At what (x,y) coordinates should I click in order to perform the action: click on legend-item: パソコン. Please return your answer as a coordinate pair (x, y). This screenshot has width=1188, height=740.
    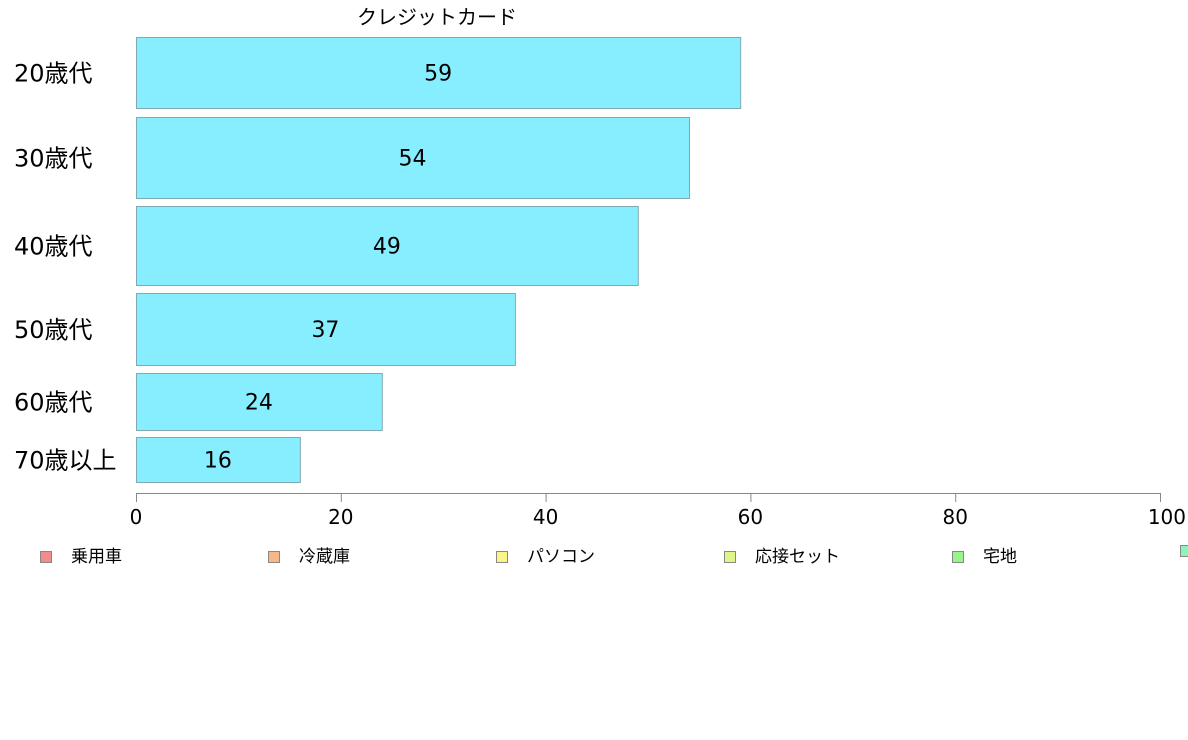
    Looking at the image, I should click on (545, 557).